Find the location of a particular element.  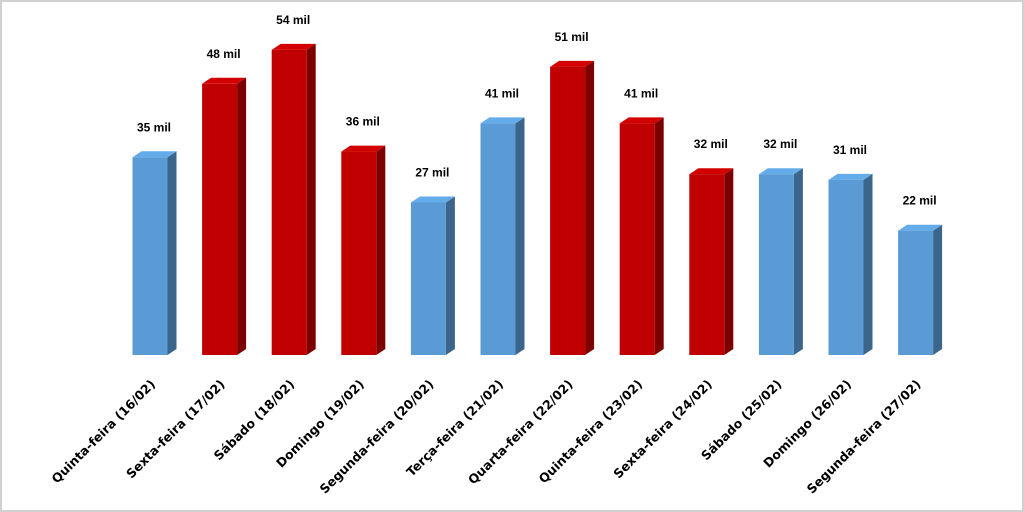

value-label: 31 mil is located at coordinates (850, 150).